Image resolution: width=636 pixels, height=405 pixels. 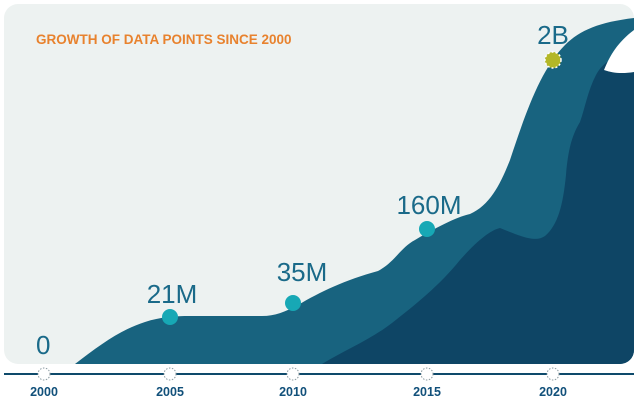 I want to click on x-tick-label-2005: 2005, so click(x=170, y=392).